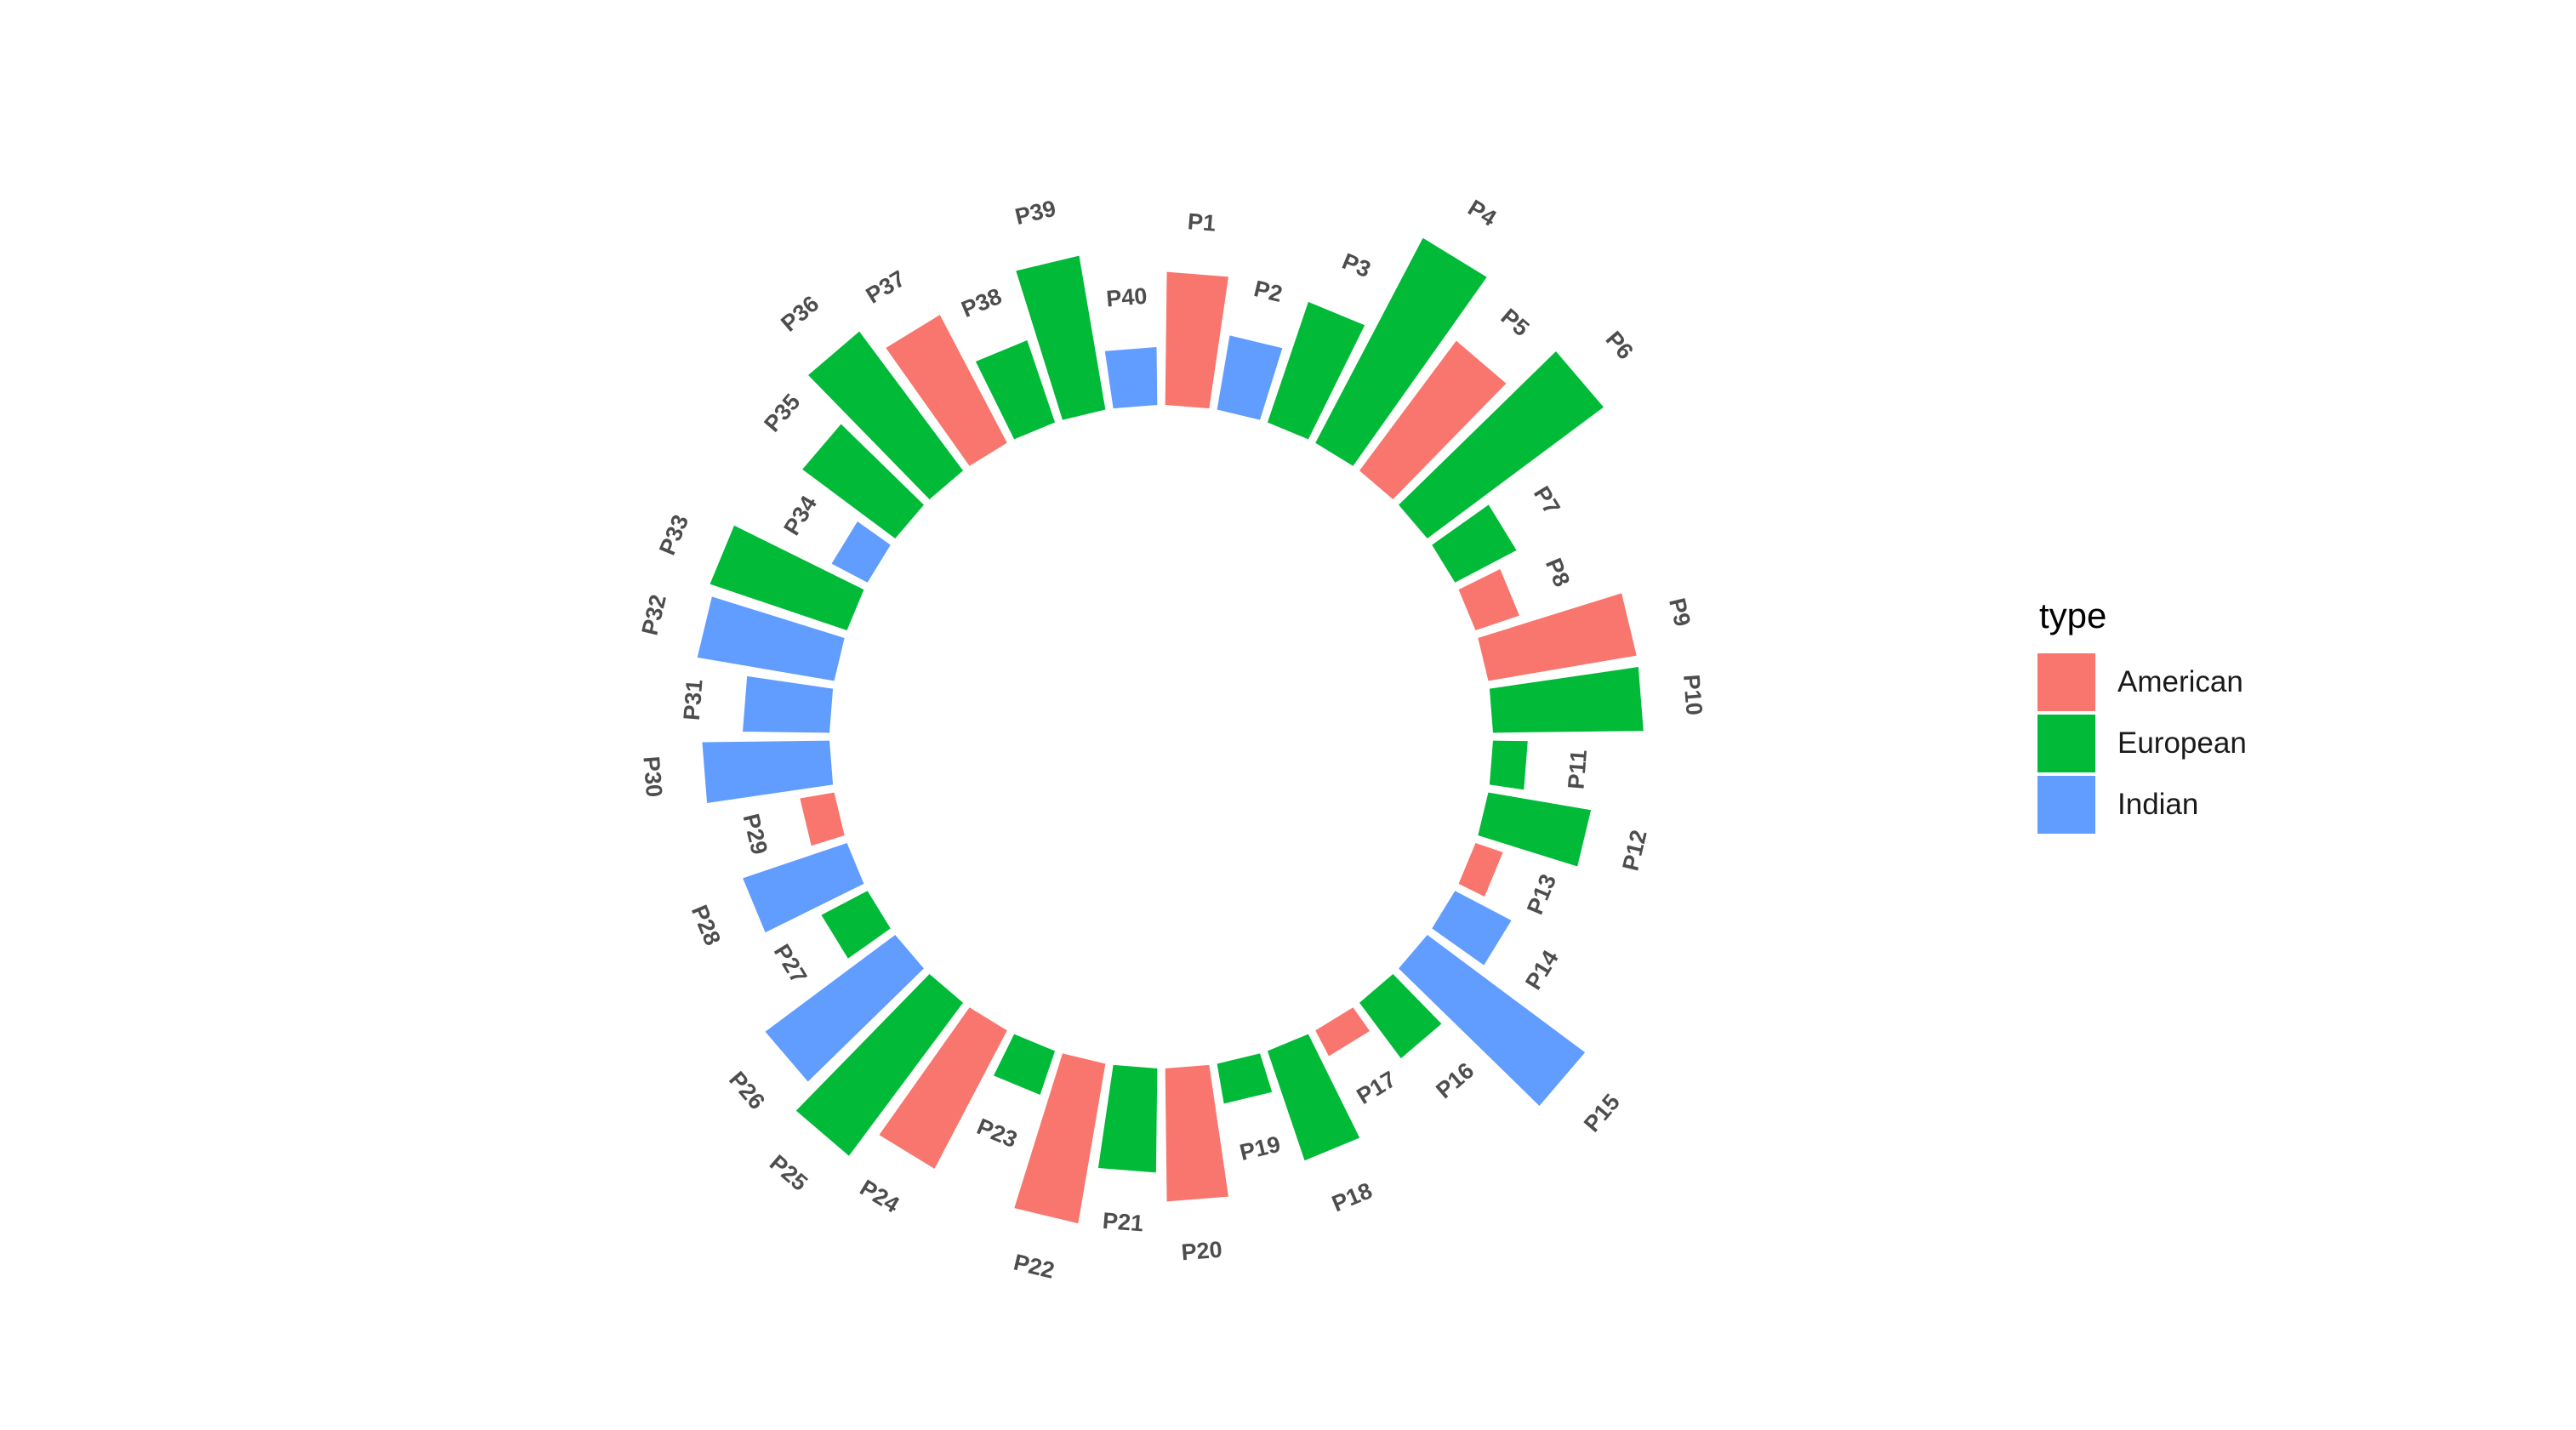 The image size is (2576, 1430). What do you see at coordinates (1567, 700) in the screenshot?
I see `bar-p10` at bounding box center [1567, 700].